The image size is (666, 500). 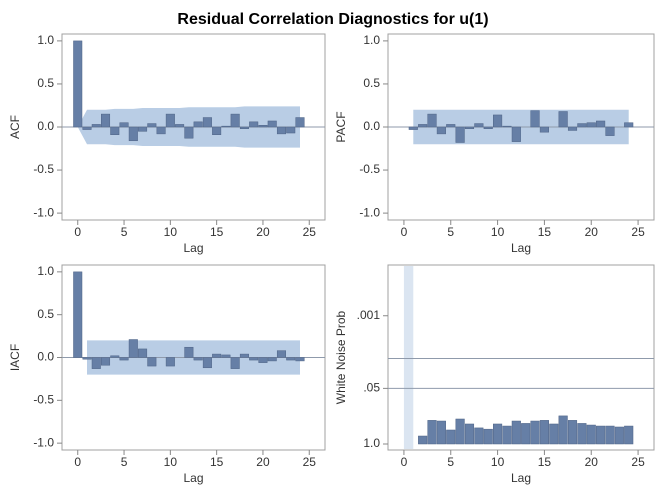 I want to click on y-axis-label: IACF, so click(x=15, y=357).